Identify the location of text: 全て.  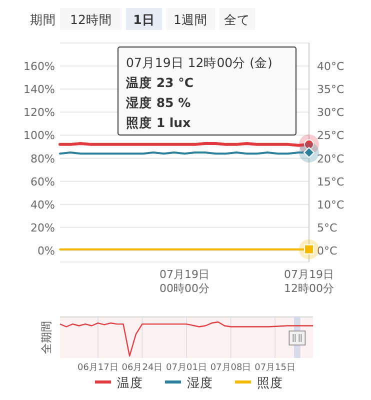
(237, 19).